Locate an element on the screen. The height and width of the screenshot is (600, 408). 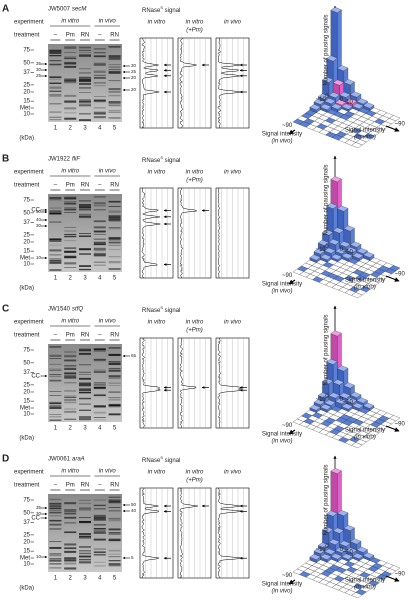
strain-name: JW0061 is located at coordinates (59, 460).